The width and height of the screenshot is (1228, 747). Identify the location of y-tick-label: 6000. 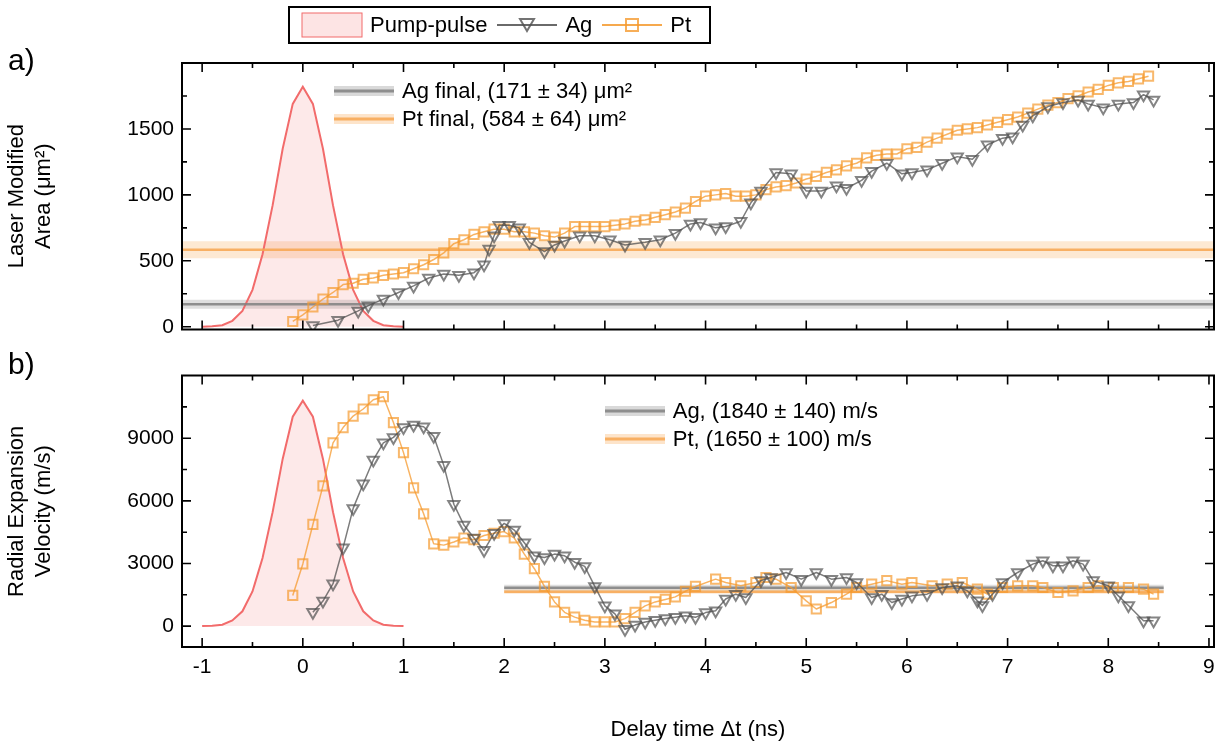
(150, 499).